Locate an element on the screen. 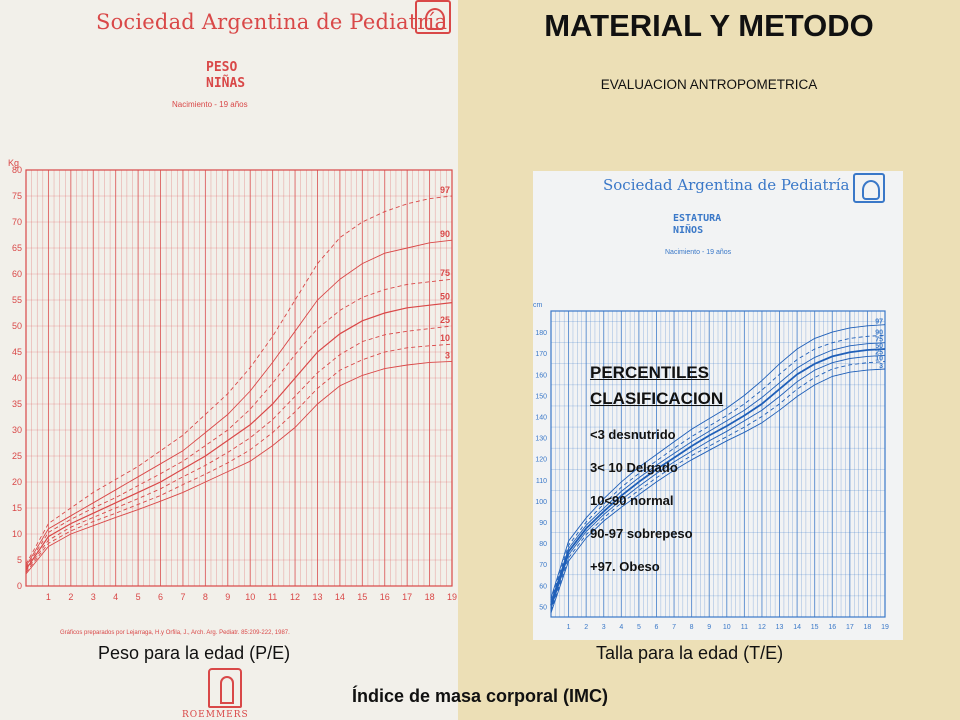 The height and width of the screenshot is (720, 960). percentile-label: 75 is located at coordinates (879, 340).